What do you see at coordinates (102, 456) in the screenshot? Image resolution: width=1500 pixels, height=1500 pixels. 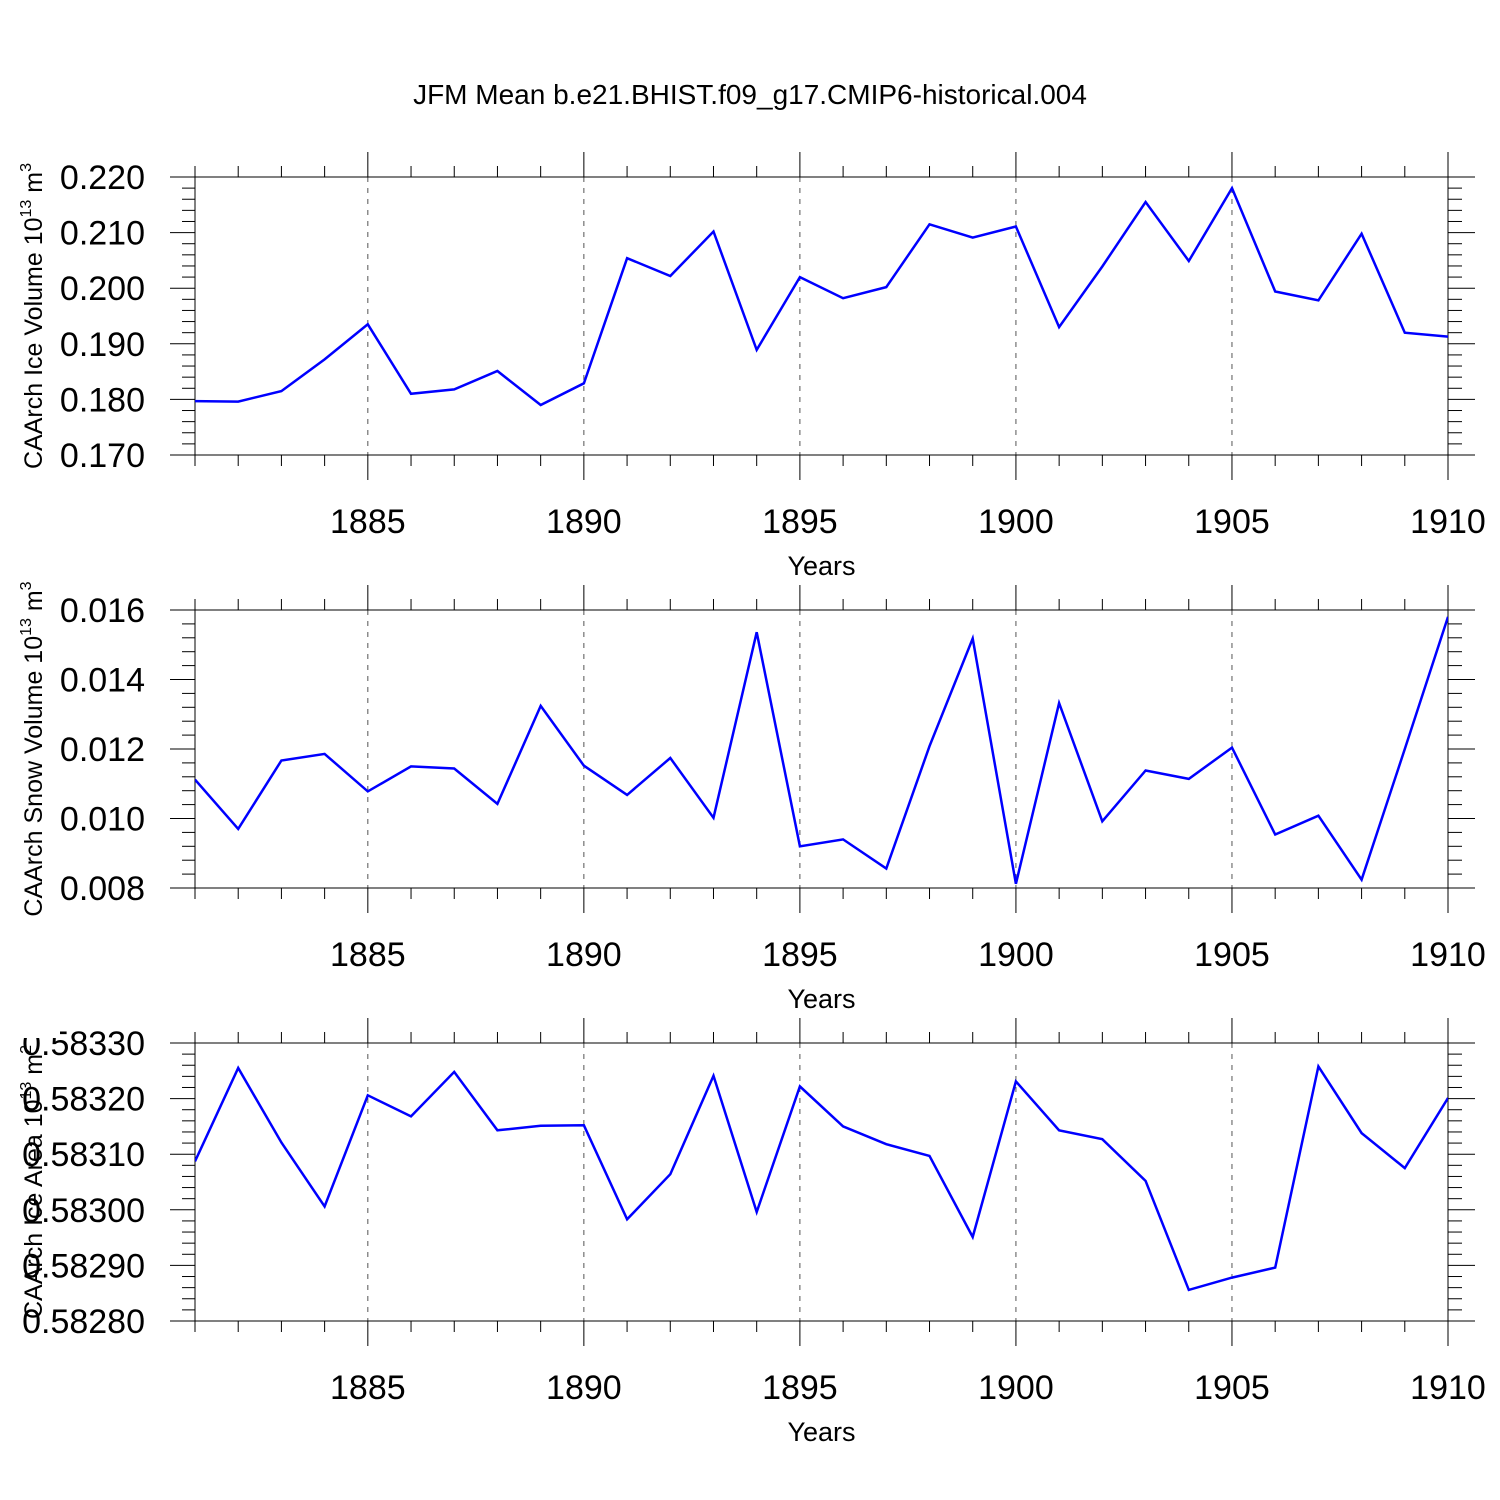 I see `y-tick-label: 0.170` at bounding box center [102, 456].